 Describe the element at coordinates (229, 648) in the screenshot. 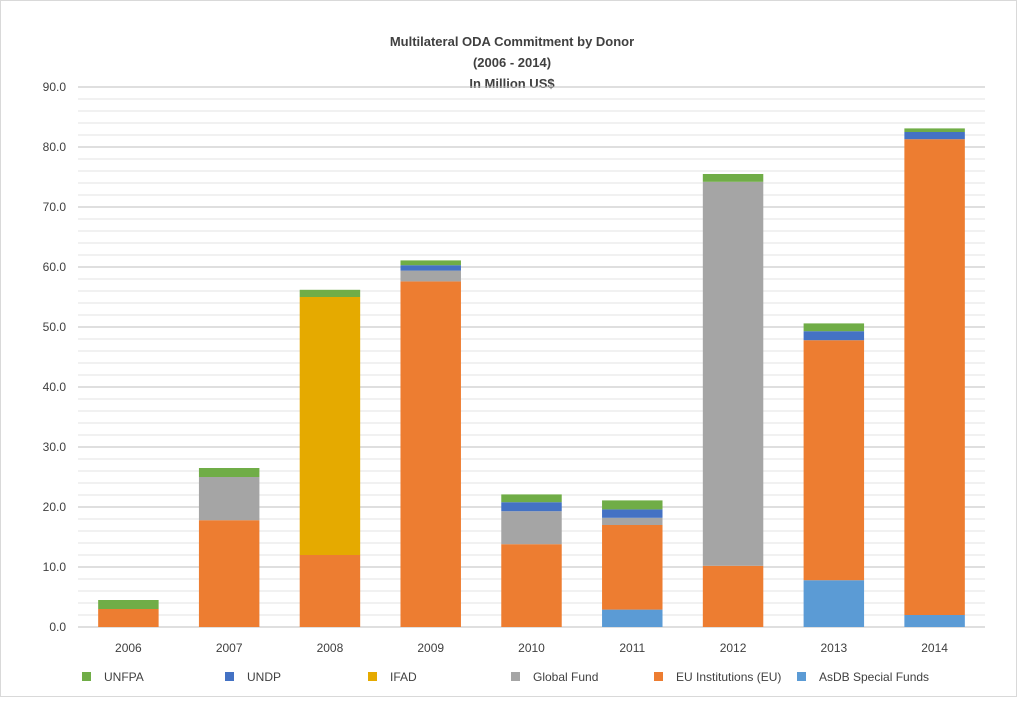

I see `x-tick-label: 2007` at that location.